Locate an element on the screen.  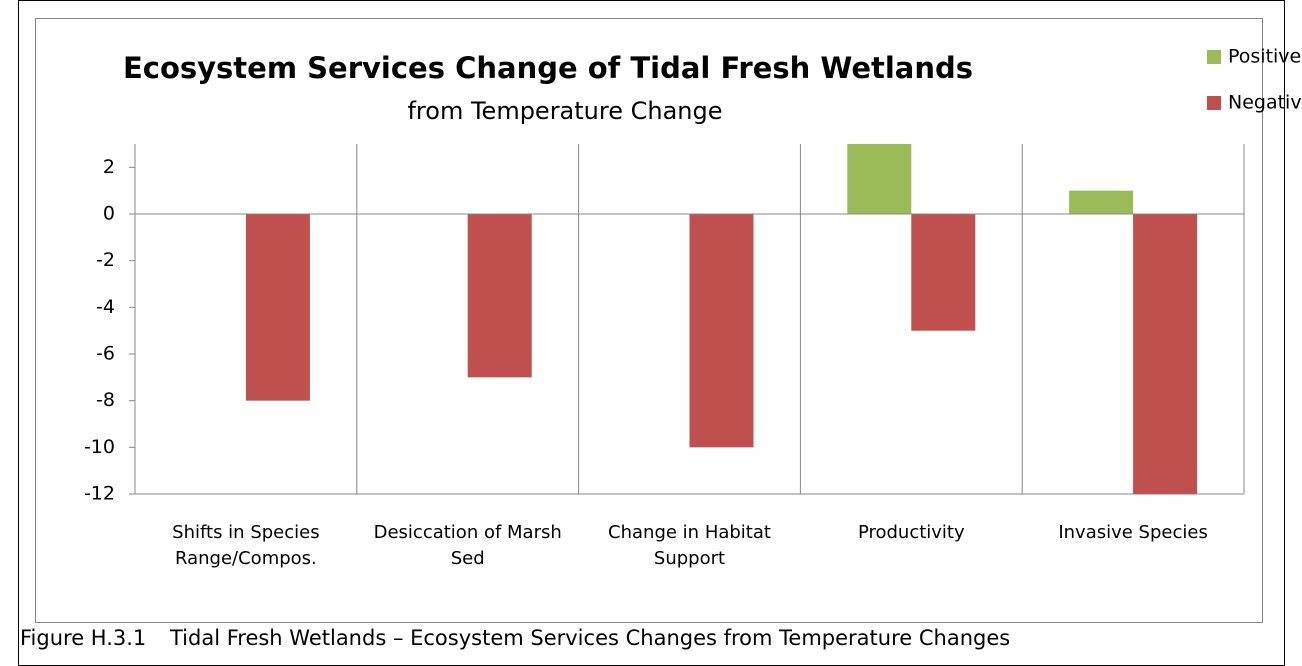
x-tick-label: Shifts in Species Range/Compos. is located at coordinates (246, 545).